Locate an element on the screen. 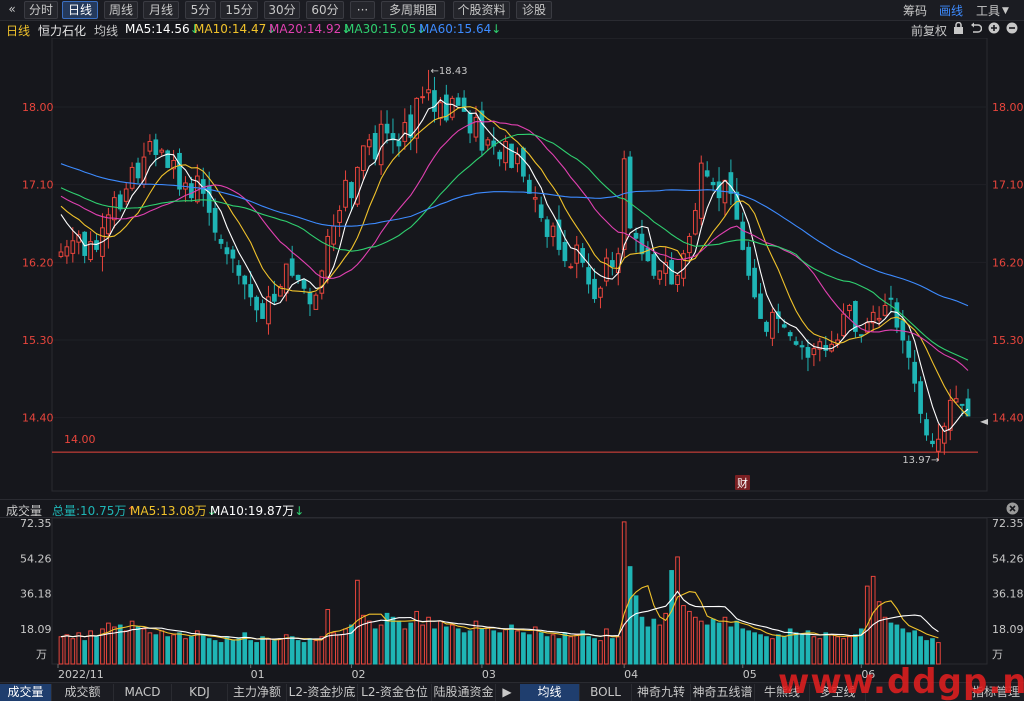 Image resolution: width=1024 pixels, height=701 pixels. zoom-in-icon is located at coordinates (994, 29).